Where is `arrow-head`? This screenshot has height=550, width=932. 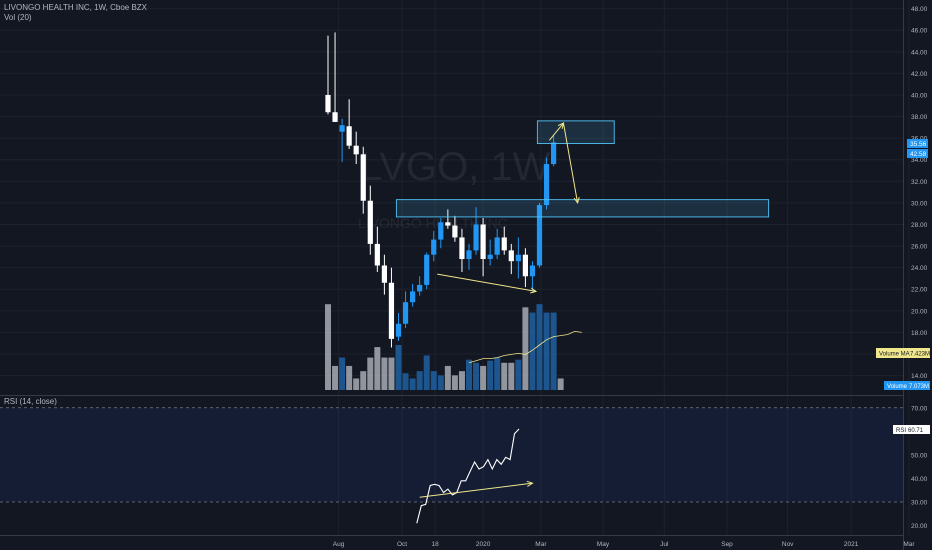 arrow-head is located at coordinates (530, 483).